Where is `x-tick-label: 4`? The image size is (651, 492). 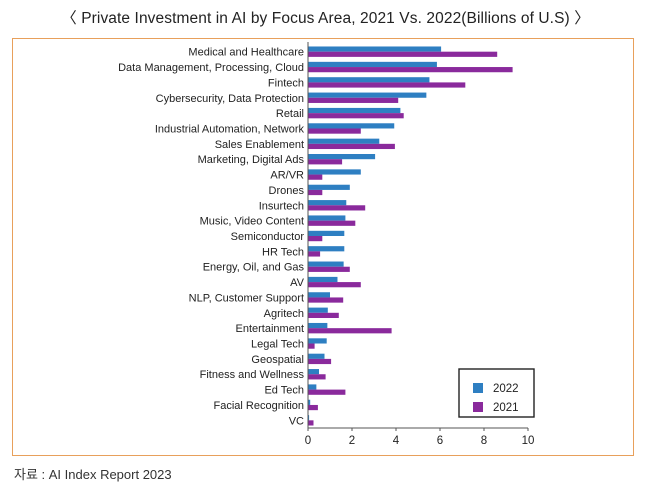 x-tick-label: 4 is located at coordinates (396, 441).